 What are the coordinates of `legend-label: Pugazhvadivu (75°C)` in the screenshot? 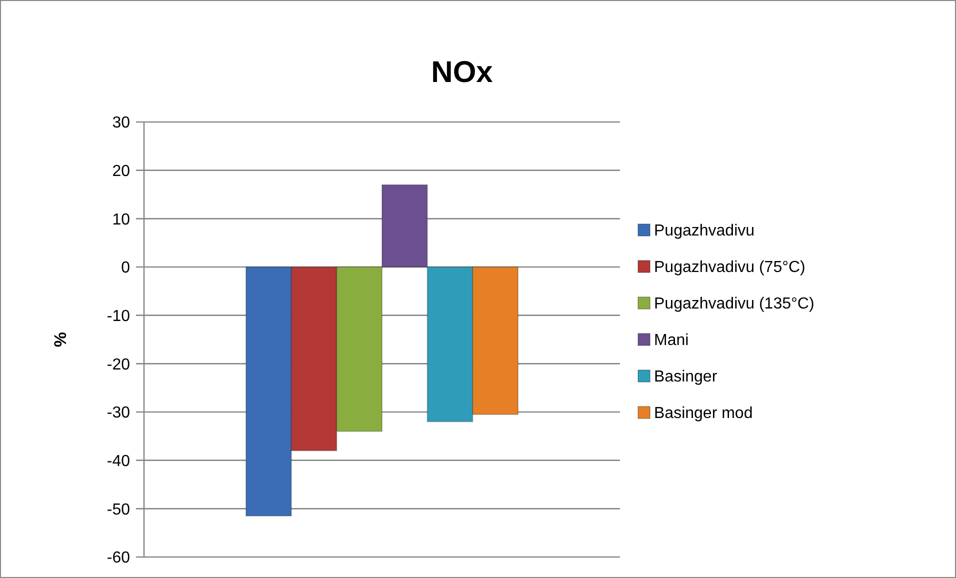 It's located at (730, 267).